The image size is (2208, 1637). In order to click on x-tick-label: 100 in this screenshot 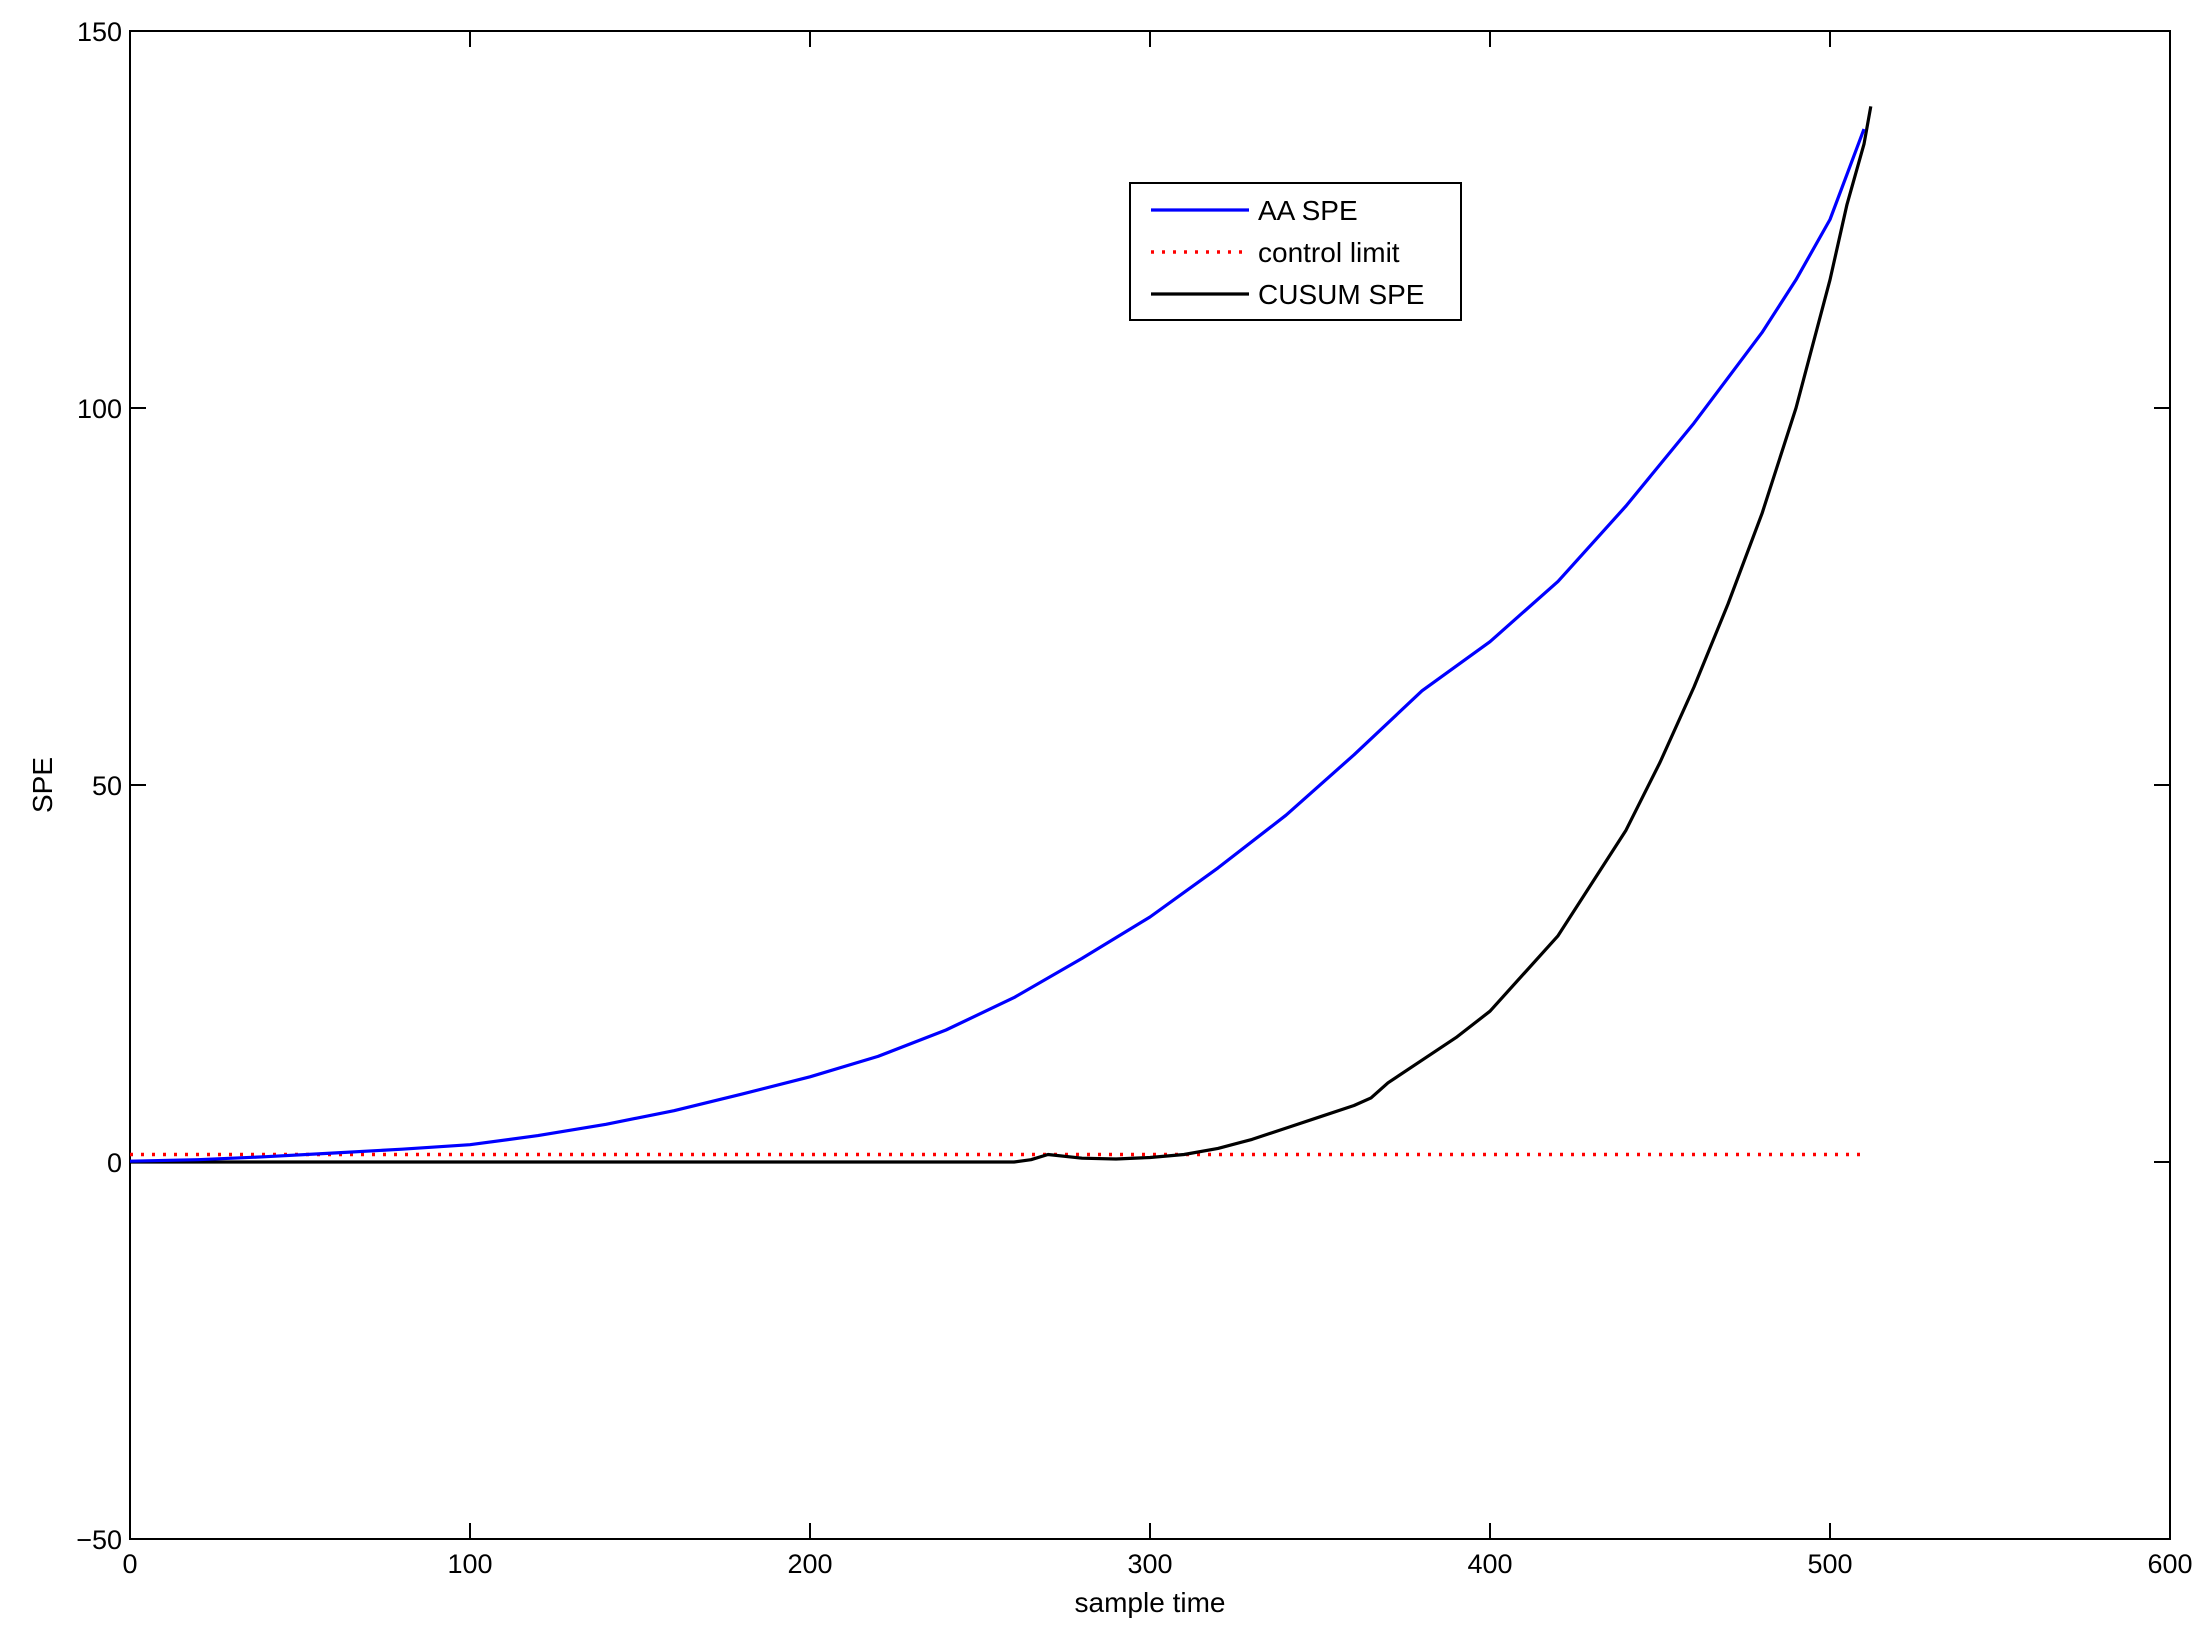, I will do `click(469, 1564)`.